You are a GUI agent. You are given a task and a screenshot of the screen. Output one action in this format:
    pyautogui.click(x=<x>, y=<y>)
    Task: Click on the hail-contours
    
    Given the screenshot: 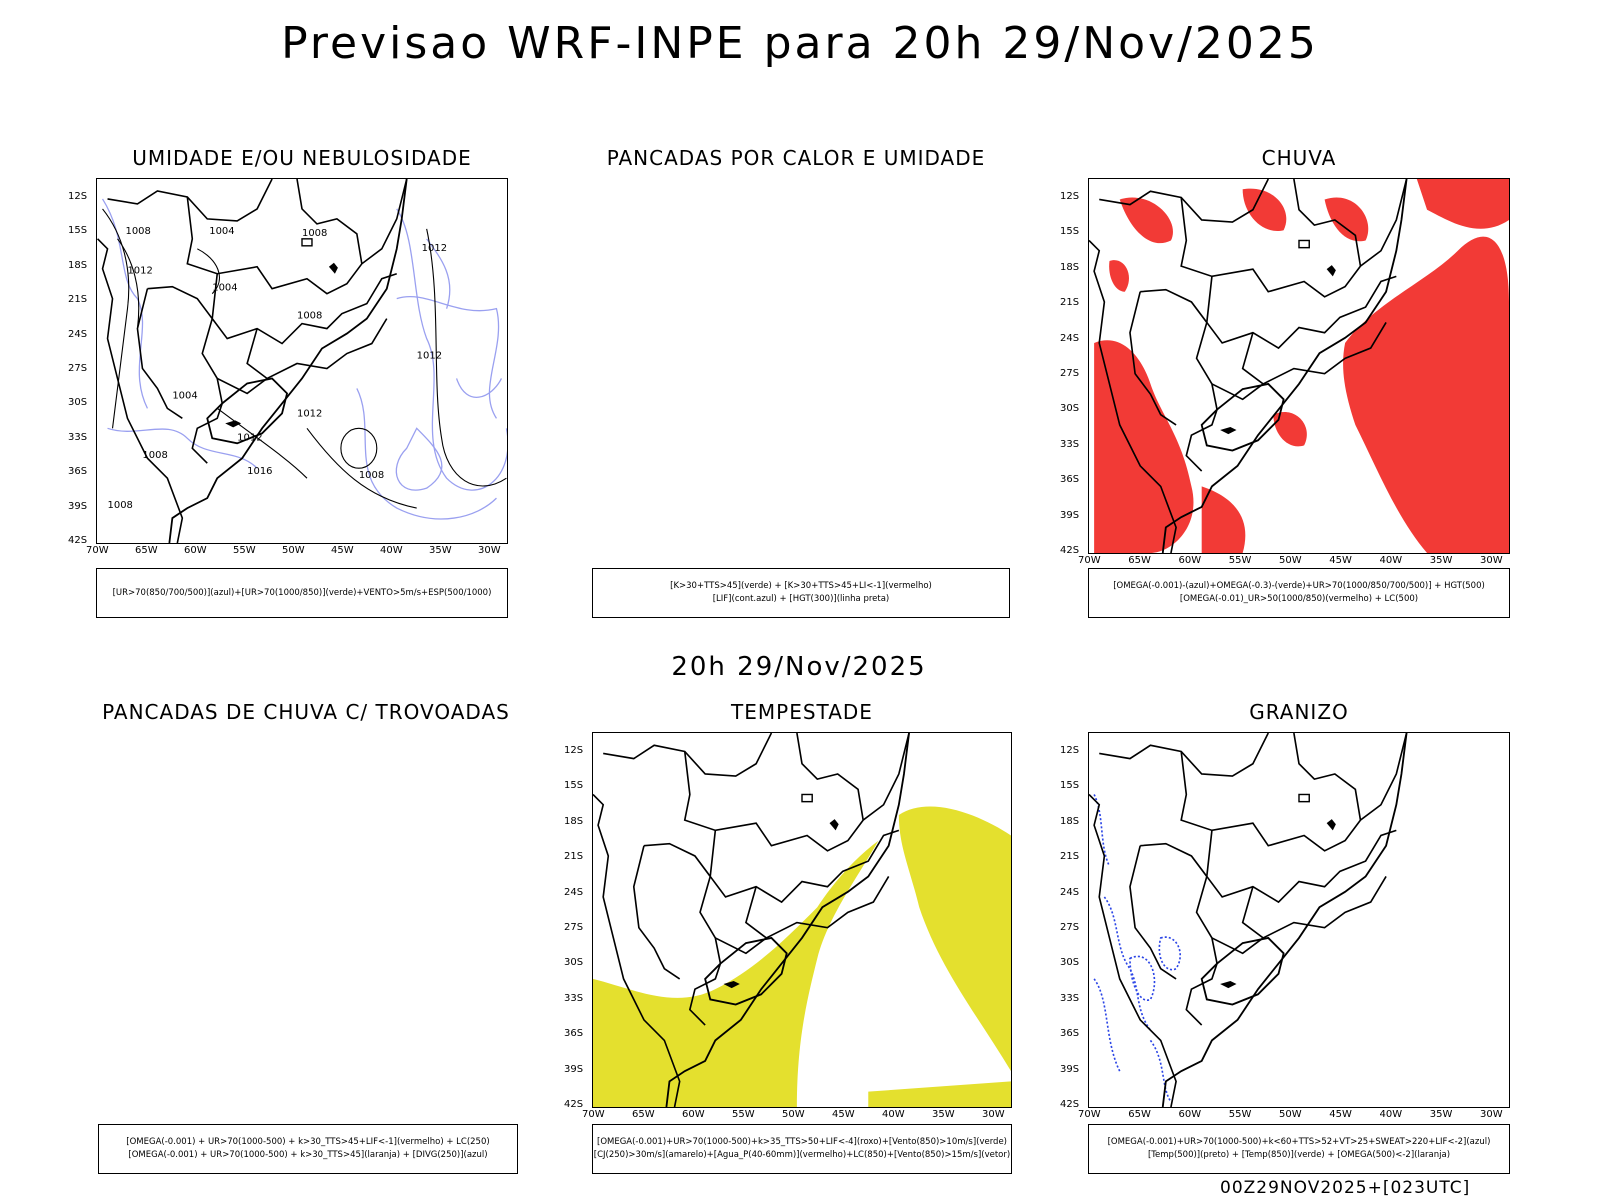 What is the action you would take?
    pyautogui.click(x=1137, y=948)
    